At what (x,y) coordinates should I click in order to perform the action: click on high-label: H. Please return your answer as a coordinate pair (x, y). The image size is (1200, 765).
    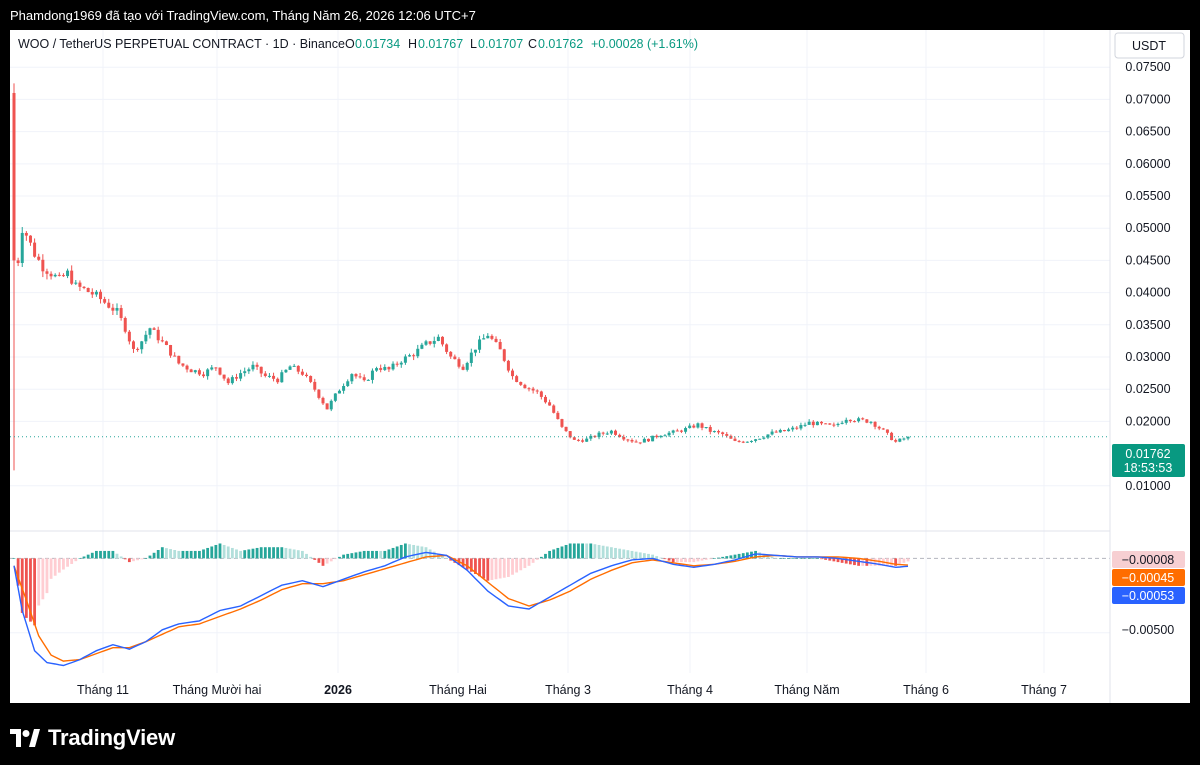
    Looking at the image, I should click on (412, 44).